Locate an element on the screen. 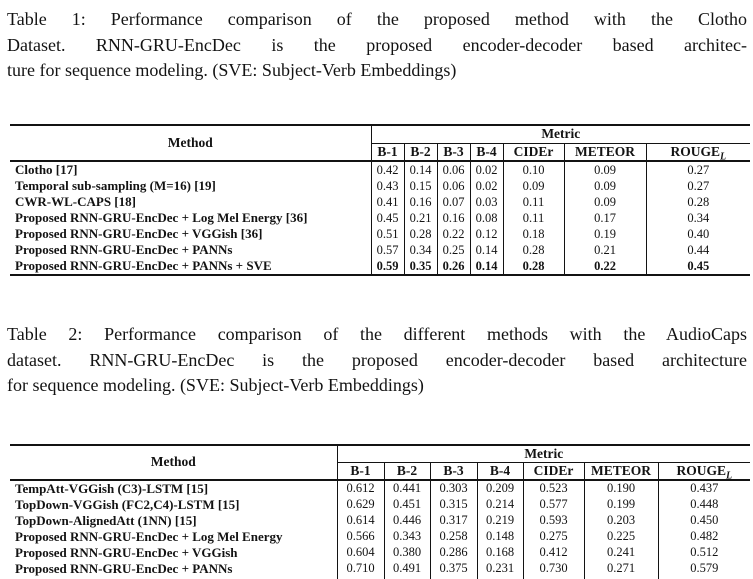  metric-value-cell: 0.35 is located at coordinates (420, 266).